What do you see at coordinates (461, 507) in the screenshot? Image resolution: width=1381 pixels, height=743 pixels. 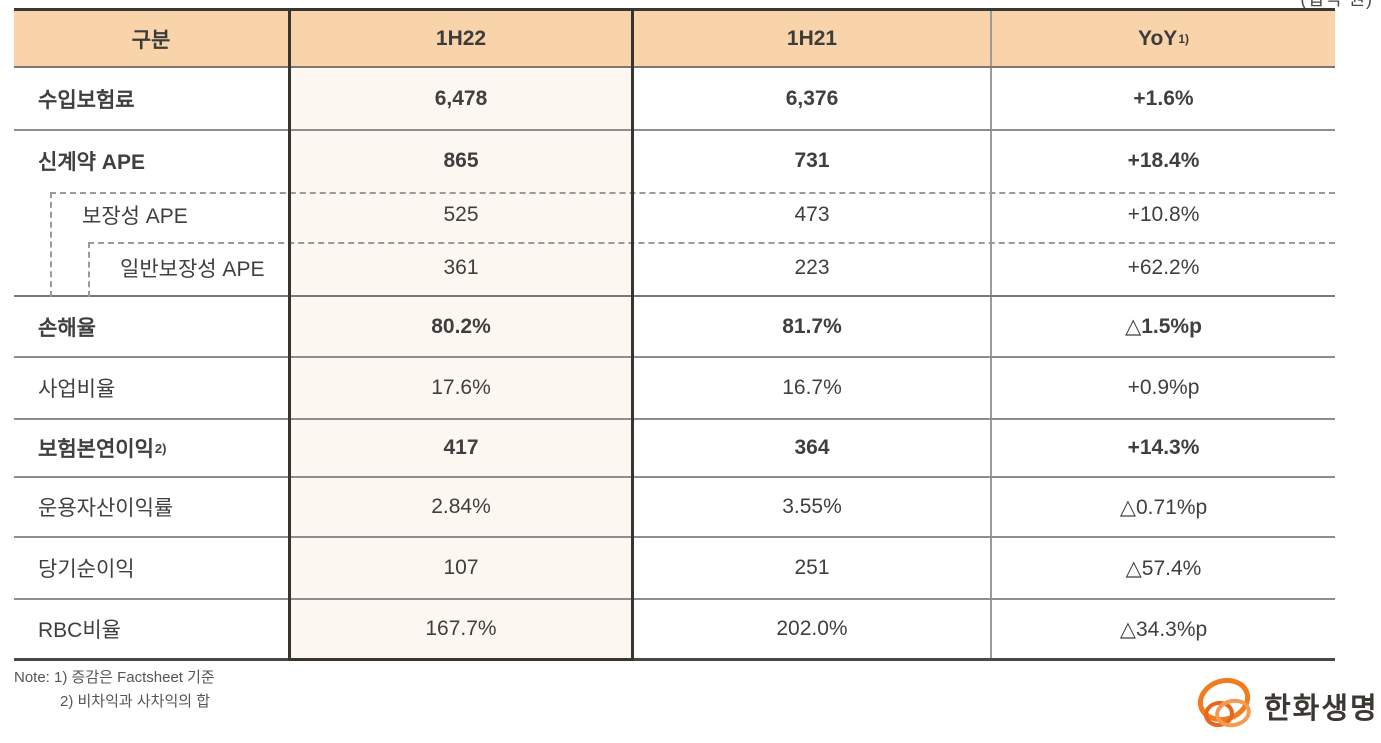 I see `value-1h22: 2.84%` at bounding box center [461, 507].